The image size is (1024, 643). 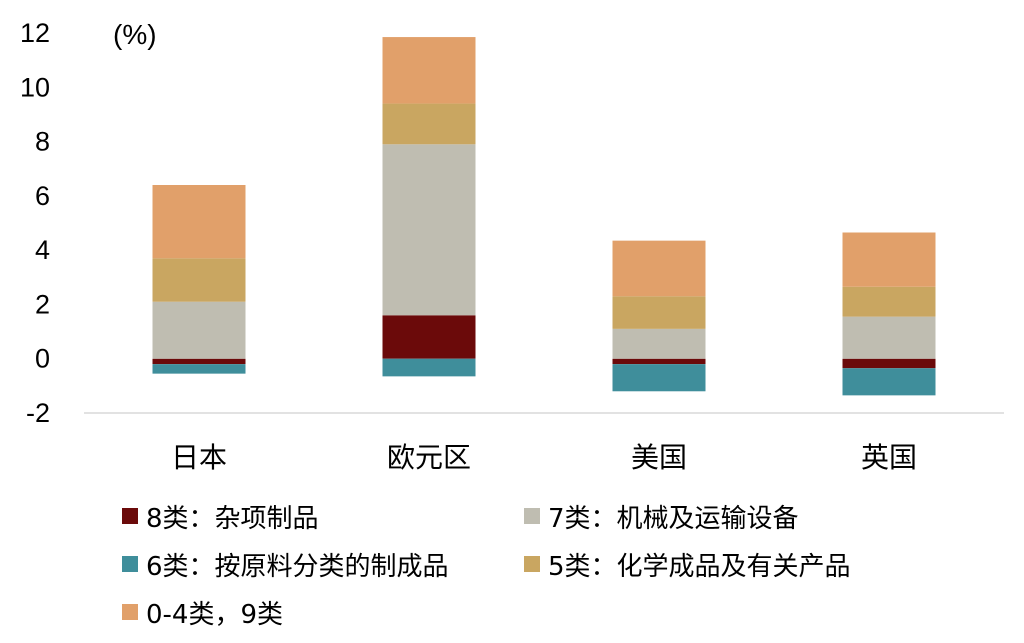 What do you see at coordinates (35, 87) in the screenshot?
I see `y-tick-label: 10` at bounding box center [35, 87].